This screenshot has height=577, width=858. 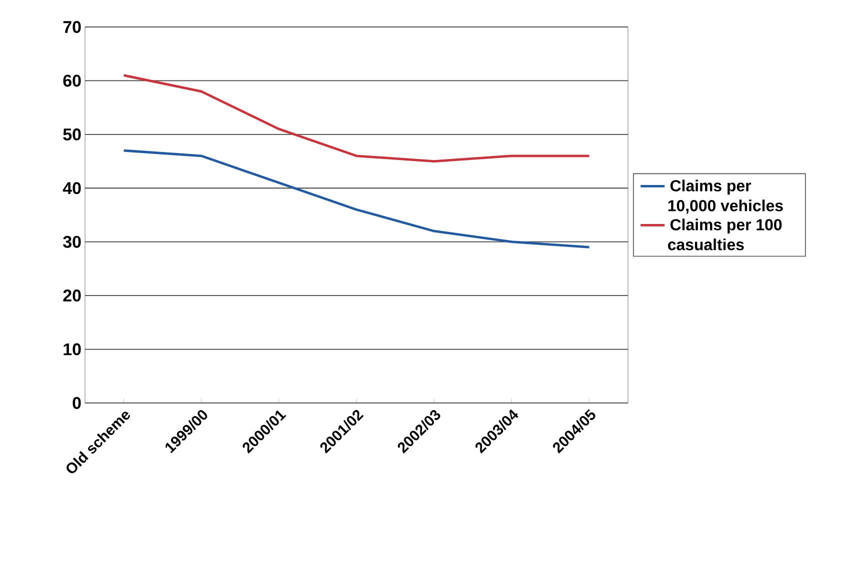 What do you see at coordinates (72, 134) in the screenshot?
I see `y-tick-label: 50` at bounding box center [72, 134].